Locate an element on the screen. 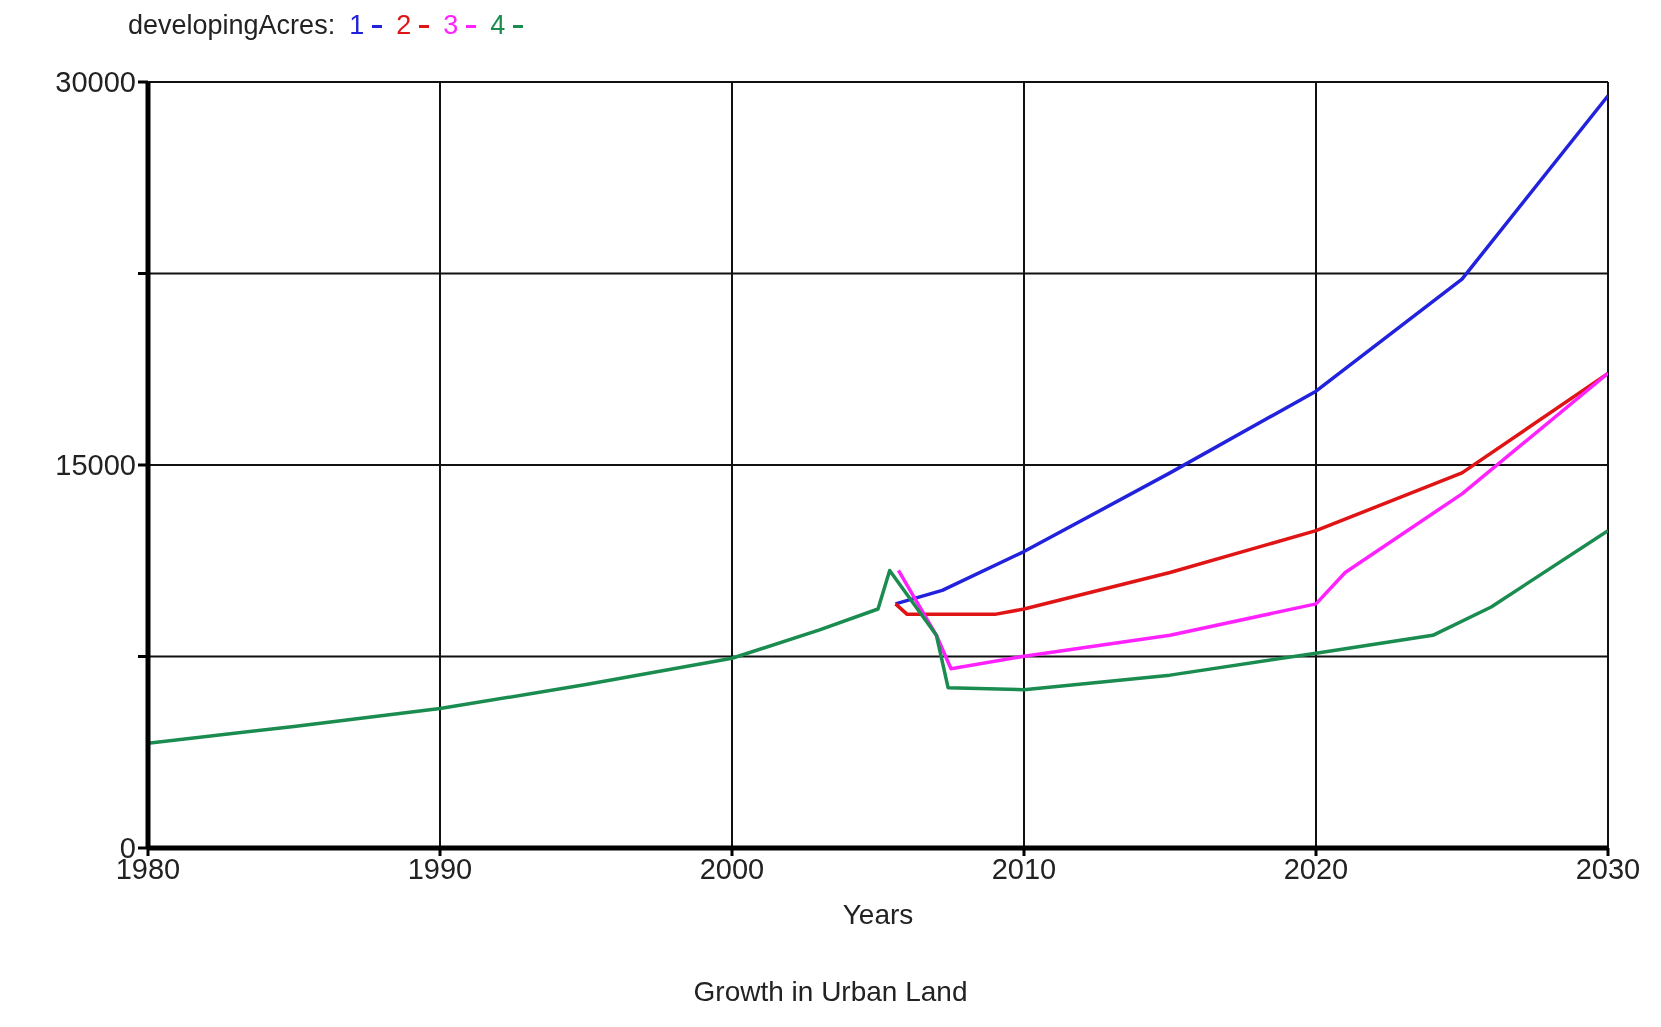  y-tick-label: 30000 is located at coordinates (95, 82).